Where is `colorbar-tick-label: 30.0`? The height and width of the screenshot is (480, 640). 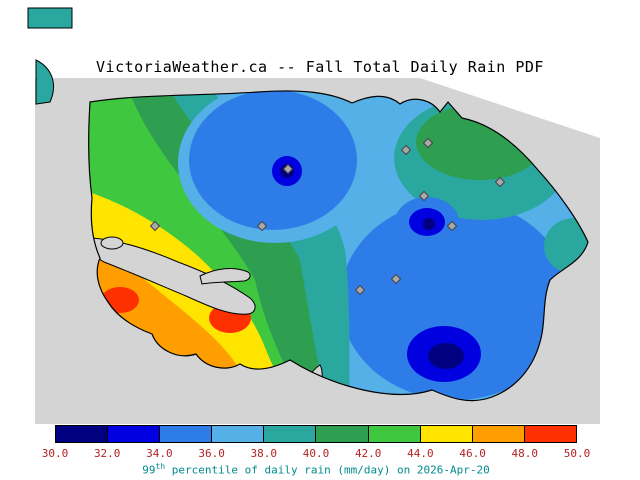
colorbar-tick-label: 30.0 is located at coordinates (55, 453).